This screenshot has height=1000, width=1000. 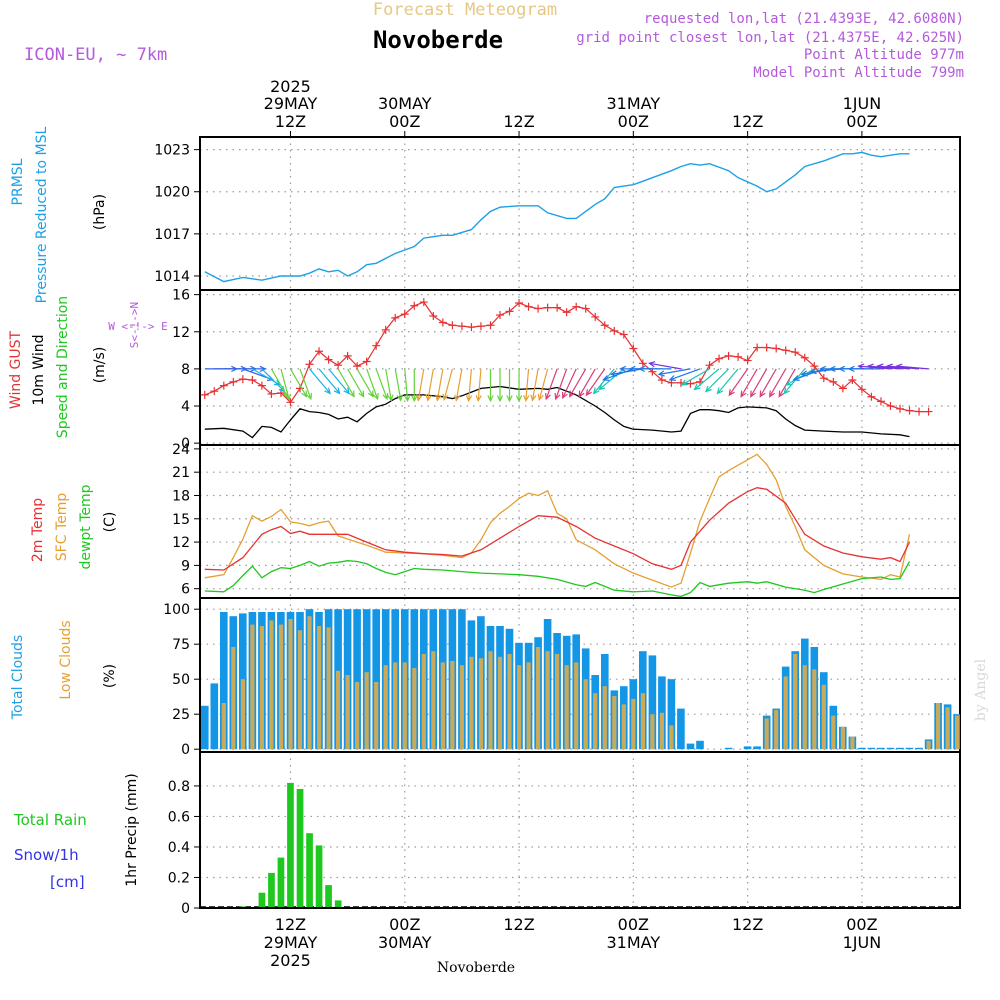 What do you see at coordinates (633, 121) in the screenshot?
I see `top-time-label-3-2: 00Z` at bounding box center [633, 121].